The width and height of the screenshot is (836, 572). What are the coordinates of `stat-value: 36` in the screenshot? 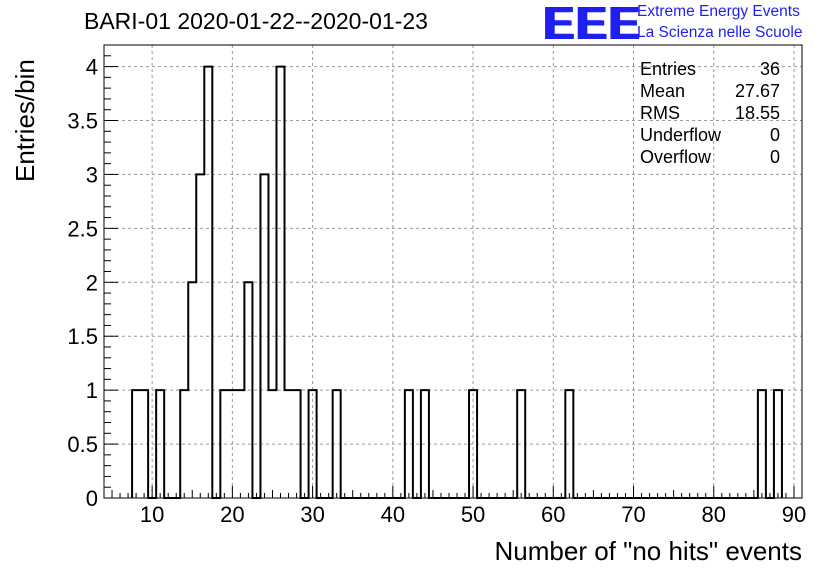 It's located at (769, 69).